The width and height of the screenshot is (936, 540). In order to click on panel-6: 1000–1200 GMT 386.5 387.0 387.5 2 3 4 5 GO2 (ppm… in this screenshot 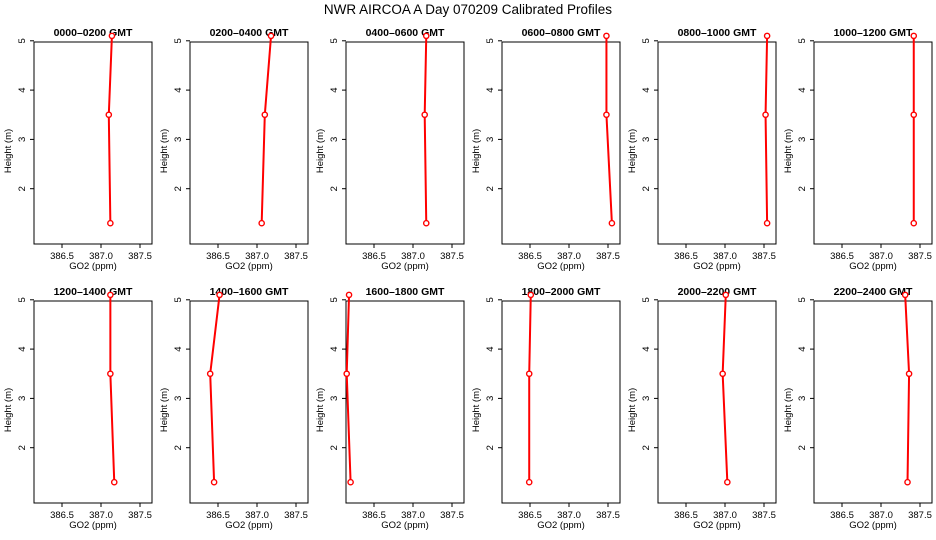, I will do `click(858, 149)`.